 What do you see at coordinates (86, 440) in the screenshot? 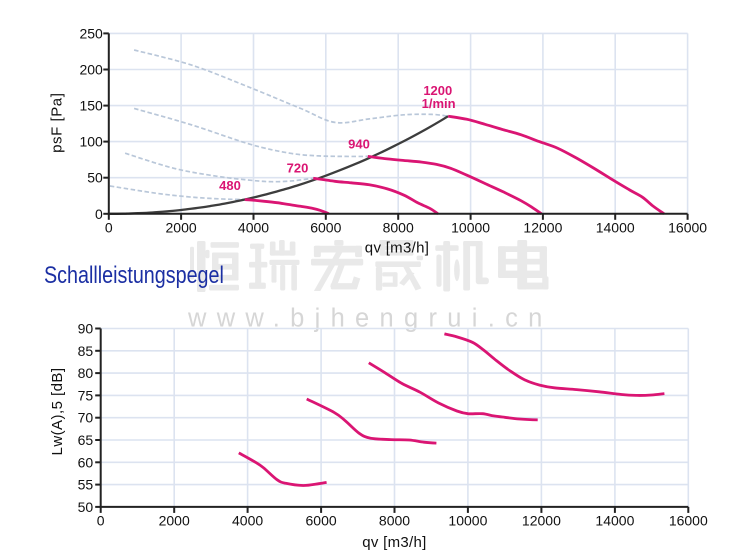
I see `svg-text: 65` at bounding box center [86, 440].